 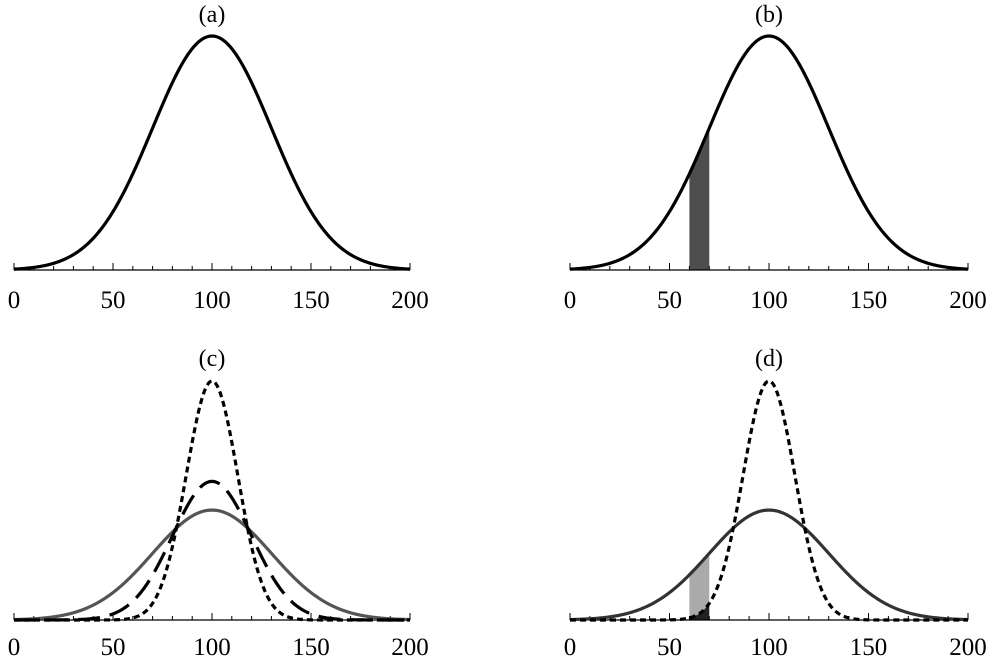 What do you see at coordinates (212, 152) in the screenshot?
I see `panel-a-series-solid-line` at bounding box center [212, 152].